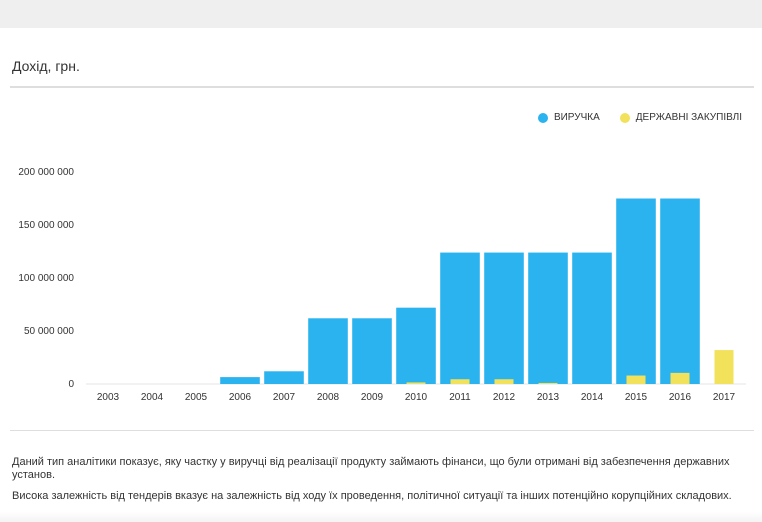  What do you see at coordinates (108, 397) in the screenshot?
I see `x-tick-label: 2003` at bounding box center [108, 397].